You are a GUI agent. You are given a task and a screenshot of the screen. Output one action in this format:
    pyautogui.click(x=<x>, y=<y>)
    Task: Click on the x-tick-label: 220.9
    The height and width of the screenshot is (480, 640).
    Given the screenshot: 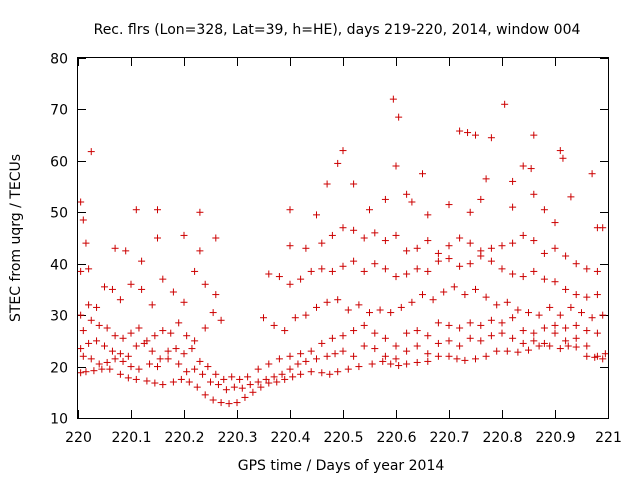 What is the action you would take?
    pyautogui.click(x=555, y=438)
    